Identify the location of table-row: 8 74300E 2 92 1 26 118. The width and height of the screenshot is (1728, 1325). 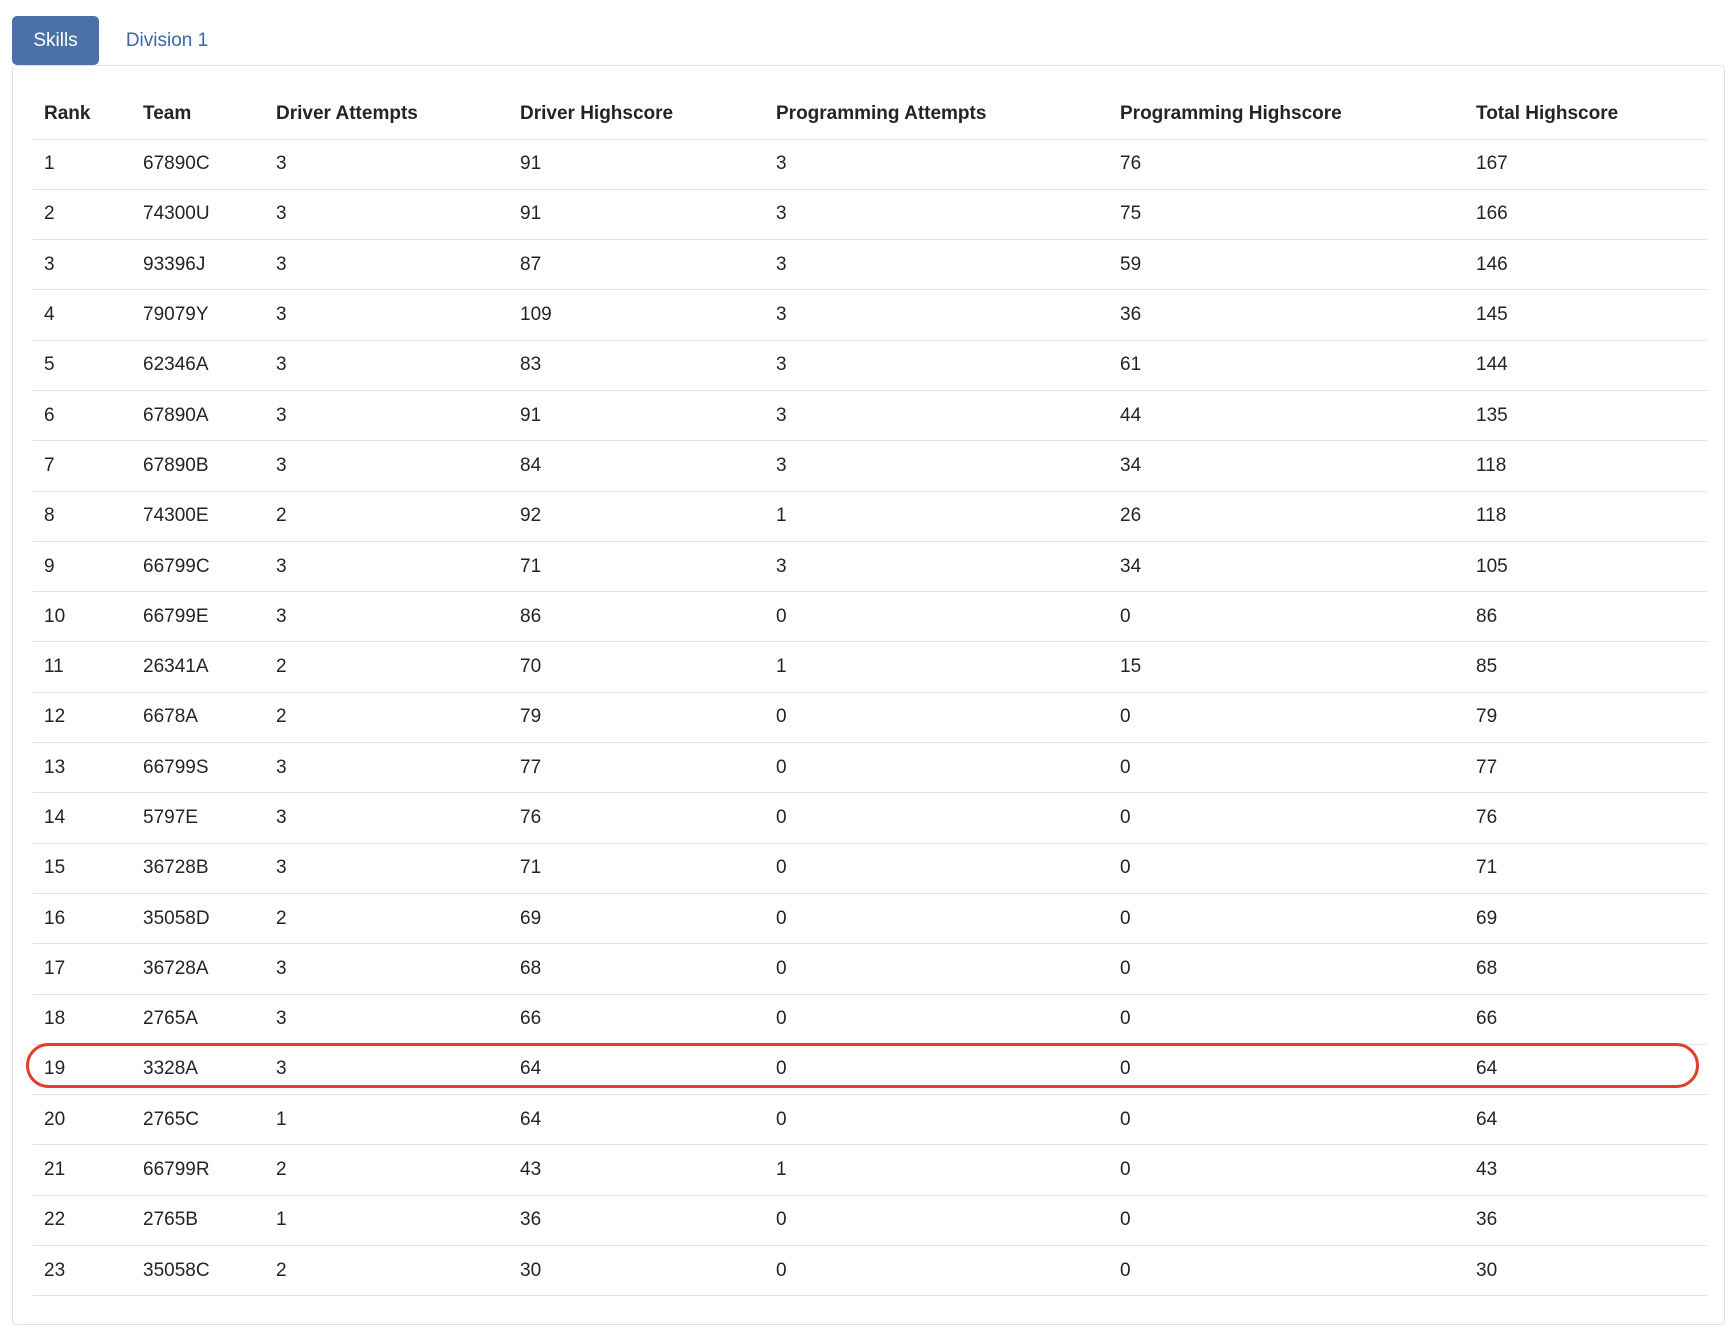
(870, 516).